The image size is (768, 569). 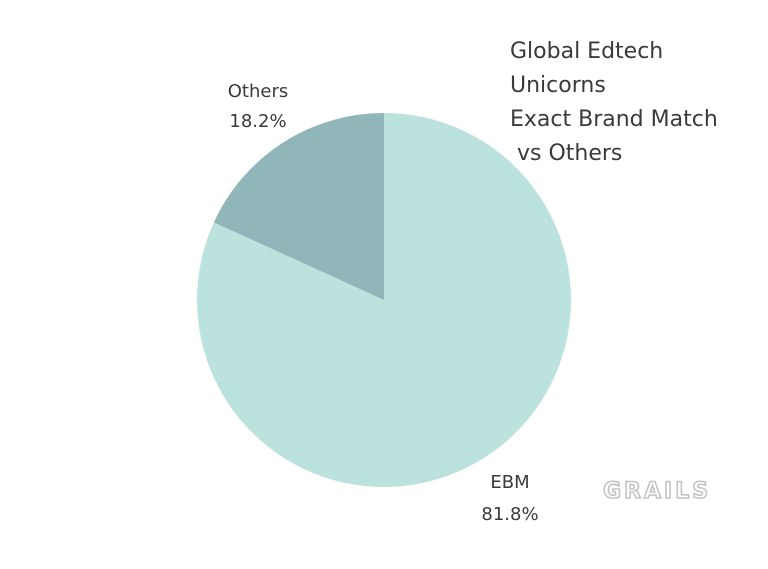 I want to click on slice-label-others-value: 18.2%, so click(x=257, y=121).